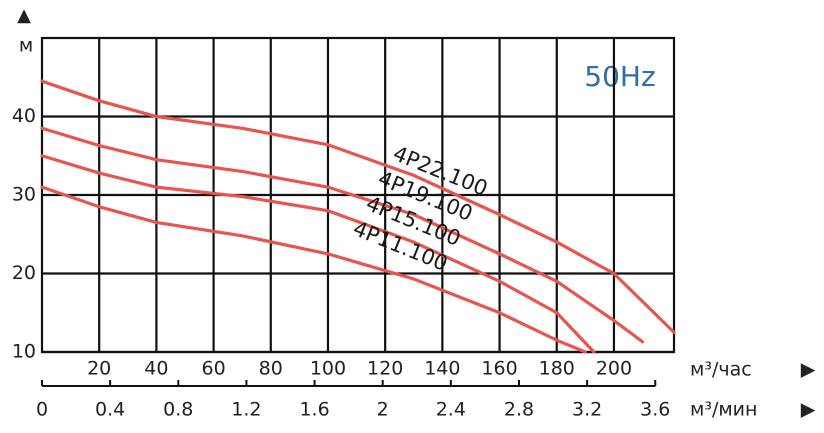 Image resolution: width=824 pixels, height=433 pixels. What do you see at coordinates (442, 369) in the screenshot?
I see `x-tick-label: 140` at bounding box center [442, 369].